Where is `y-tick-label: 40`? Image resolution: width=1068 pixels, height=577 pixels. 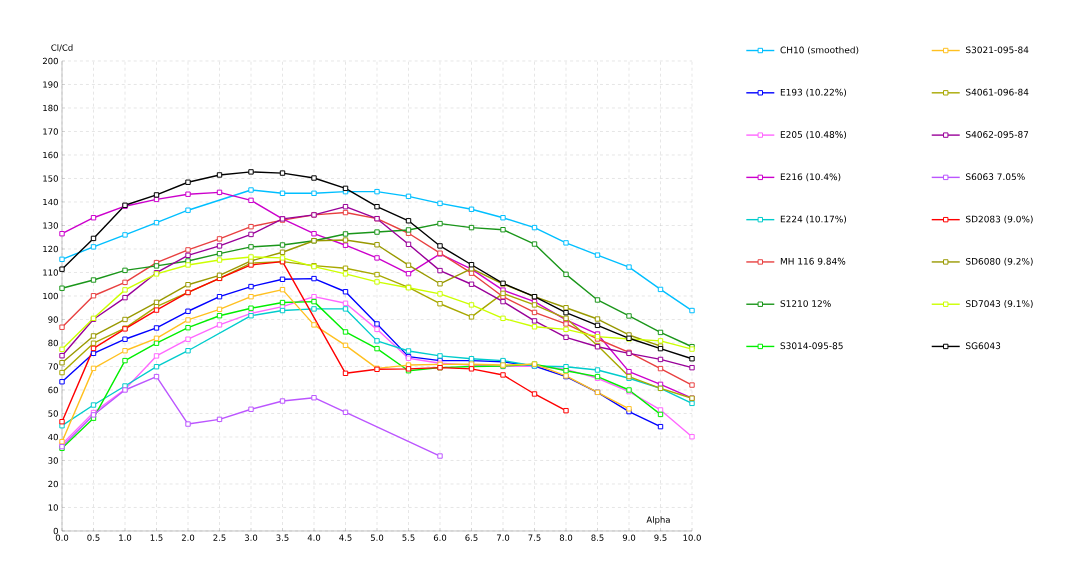 y-tick-label: 40 is located at coordinates (53, 437).